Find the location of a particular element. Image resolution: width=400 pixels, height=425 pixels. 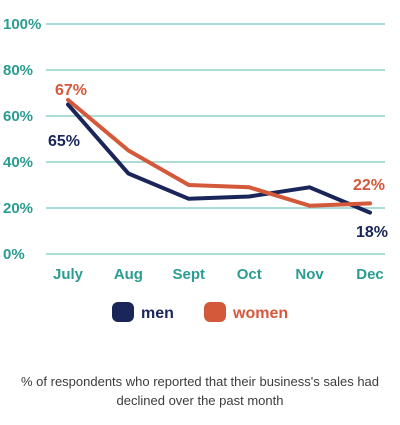

y-axis-ticks: 0% 20% 40% 60% 80% 100% is located at coordinates (22, 139).